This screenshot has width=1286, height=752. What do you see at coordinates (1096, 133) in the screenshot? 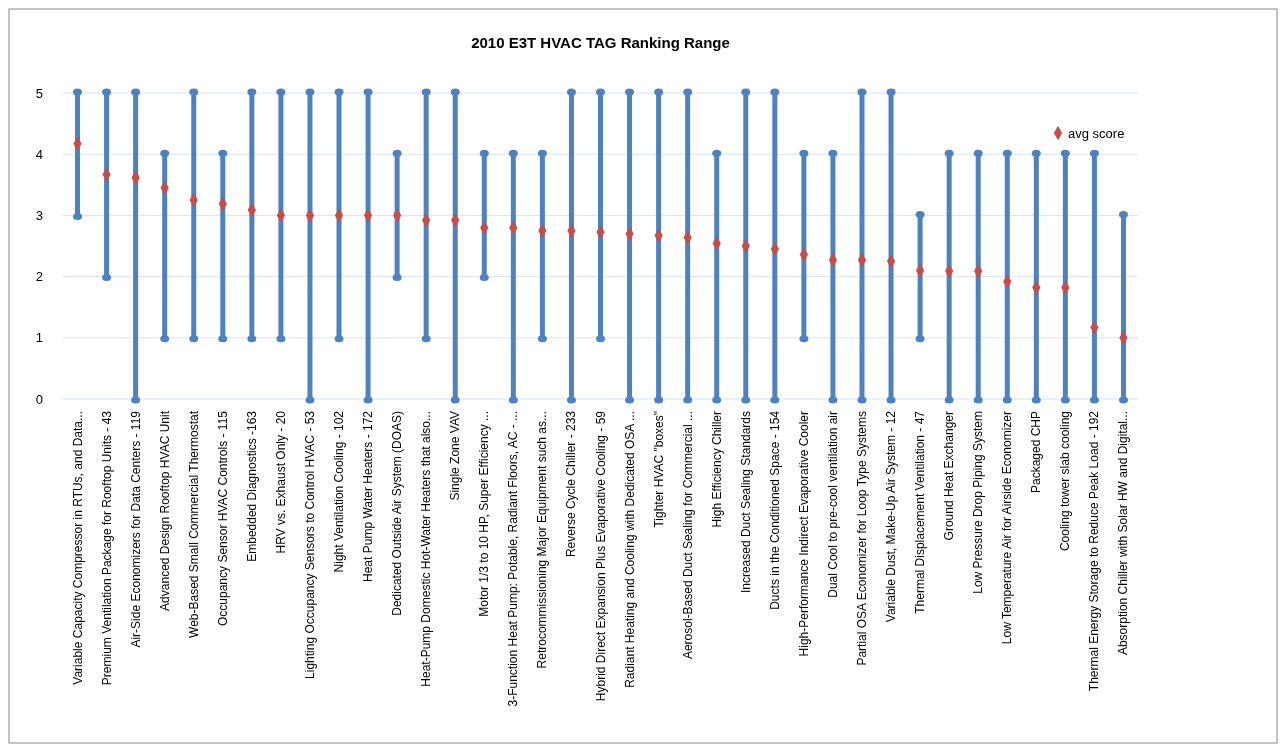
I see `legend-label: avg score` at bounding box center [1096, 133].